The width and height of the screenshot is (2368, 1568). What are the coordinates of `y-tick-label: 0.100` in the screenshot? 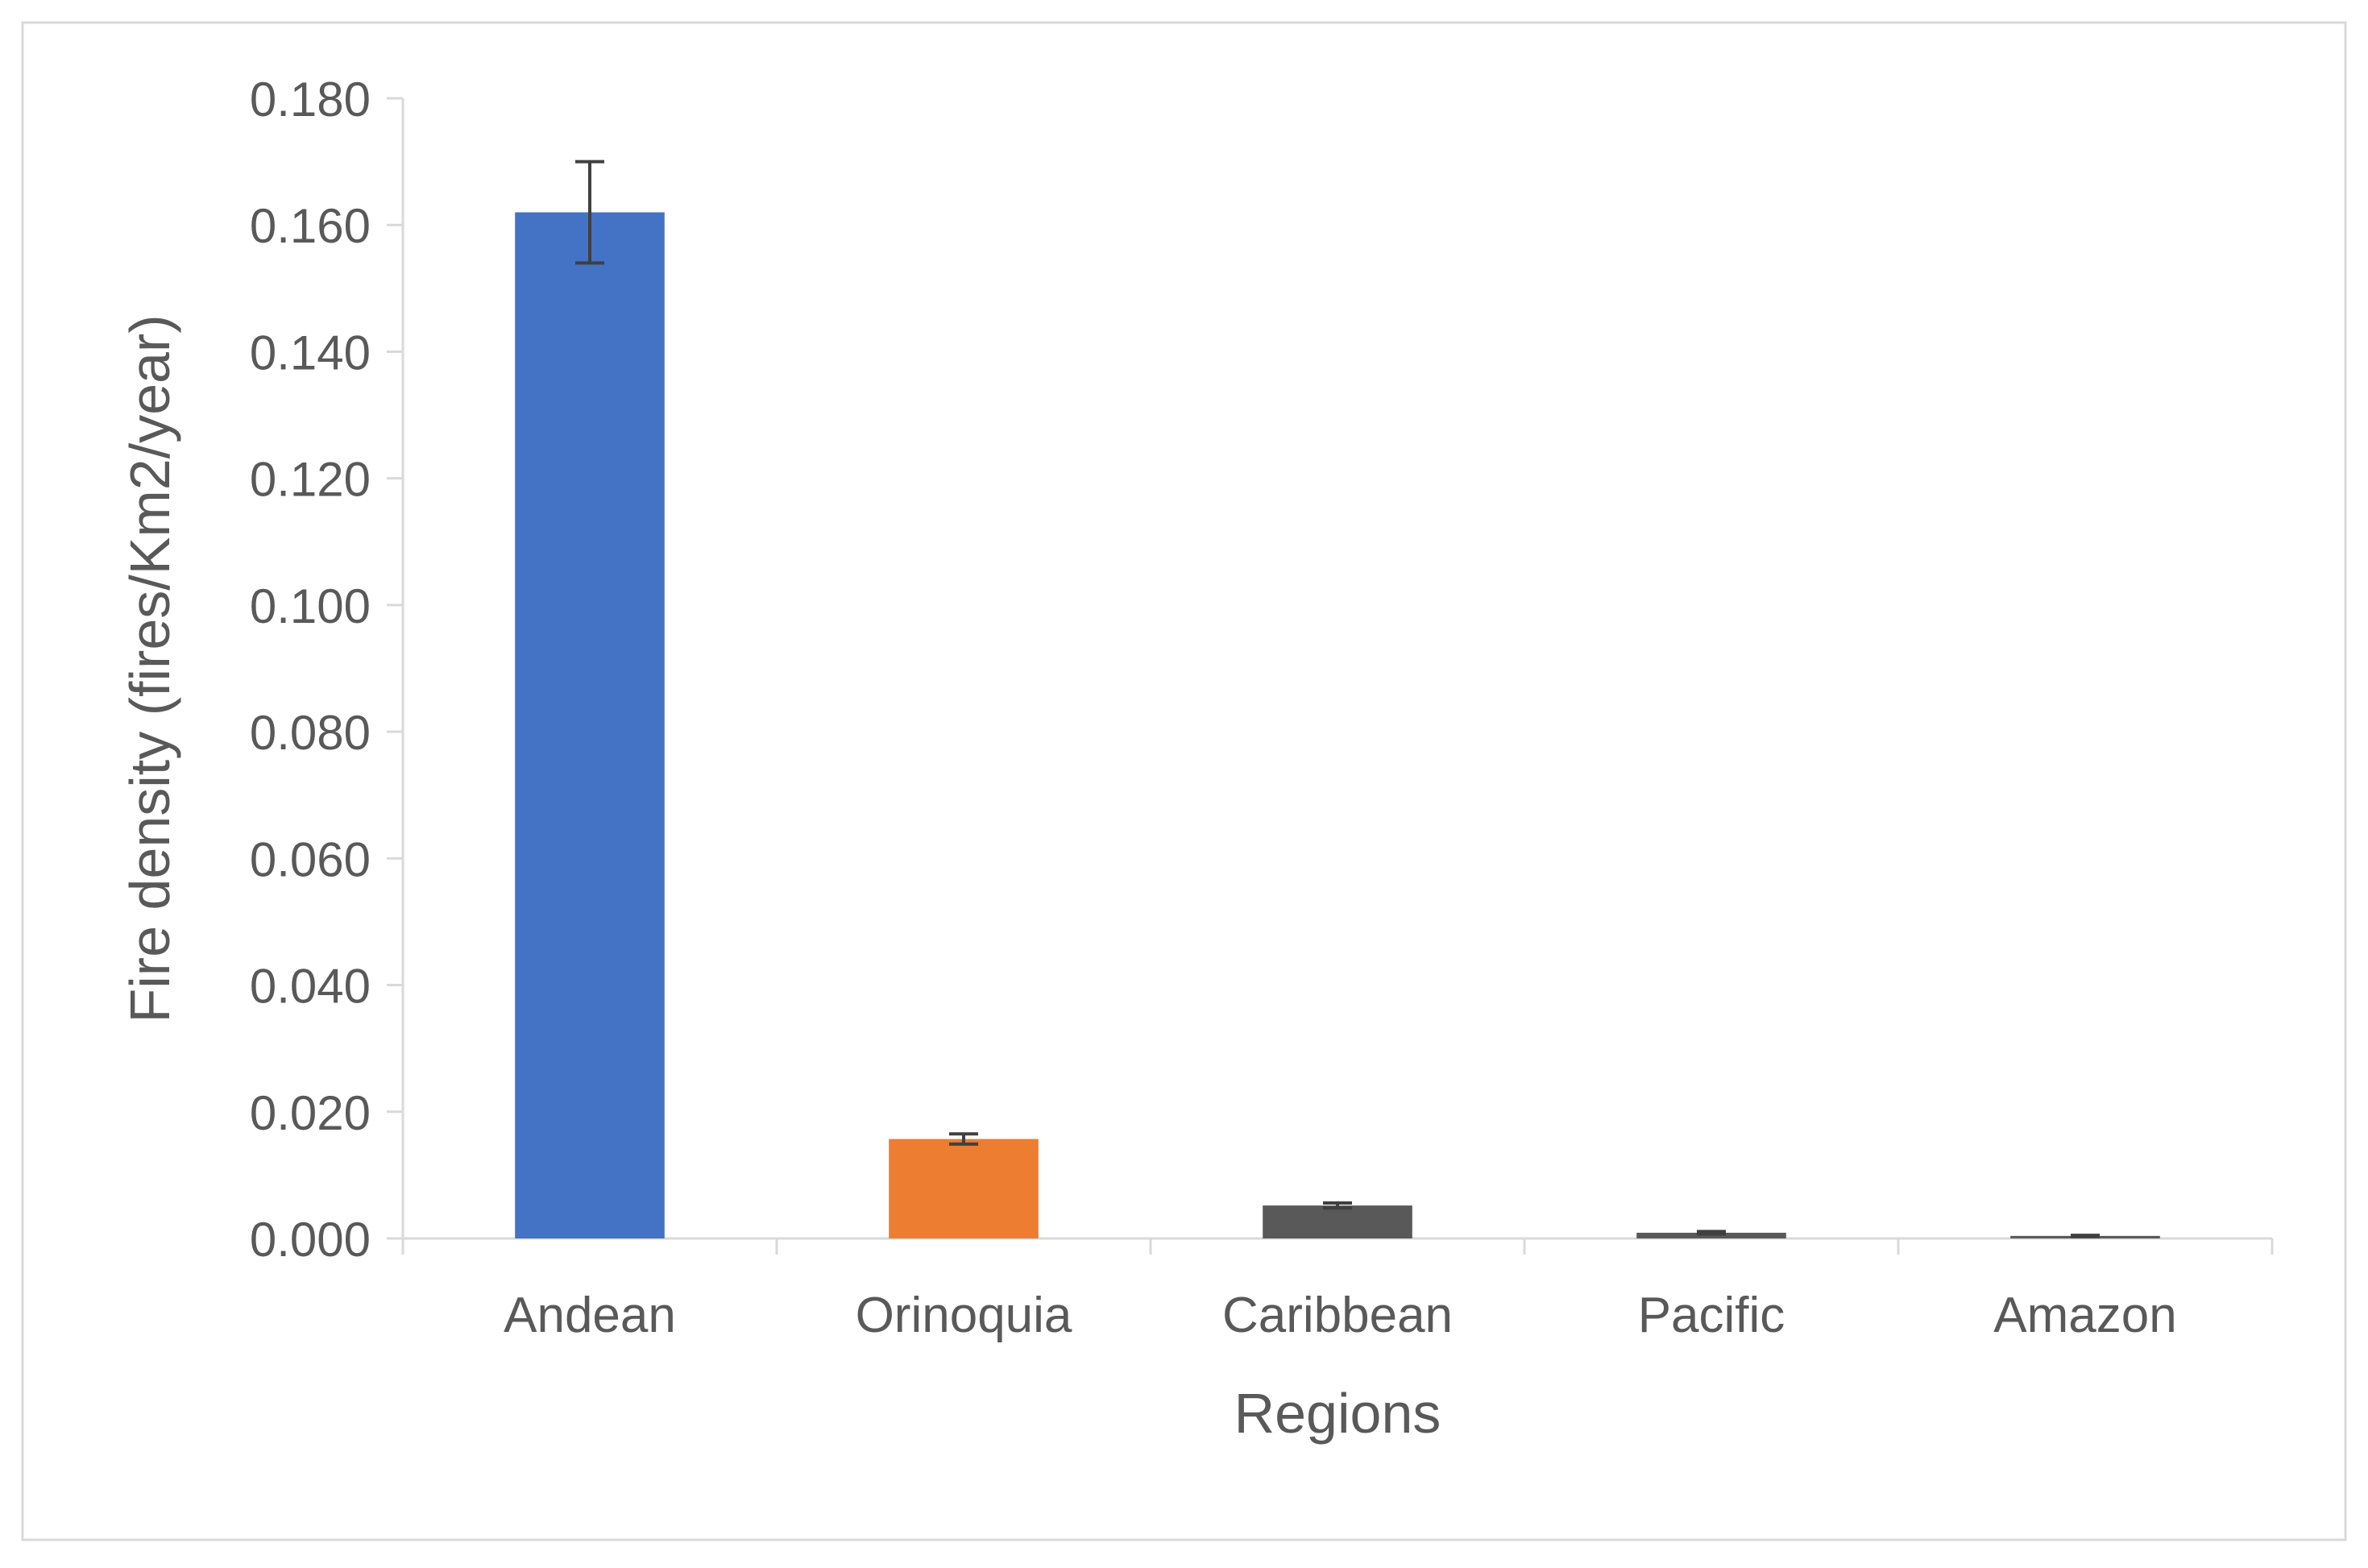 It's located at (310, 606).